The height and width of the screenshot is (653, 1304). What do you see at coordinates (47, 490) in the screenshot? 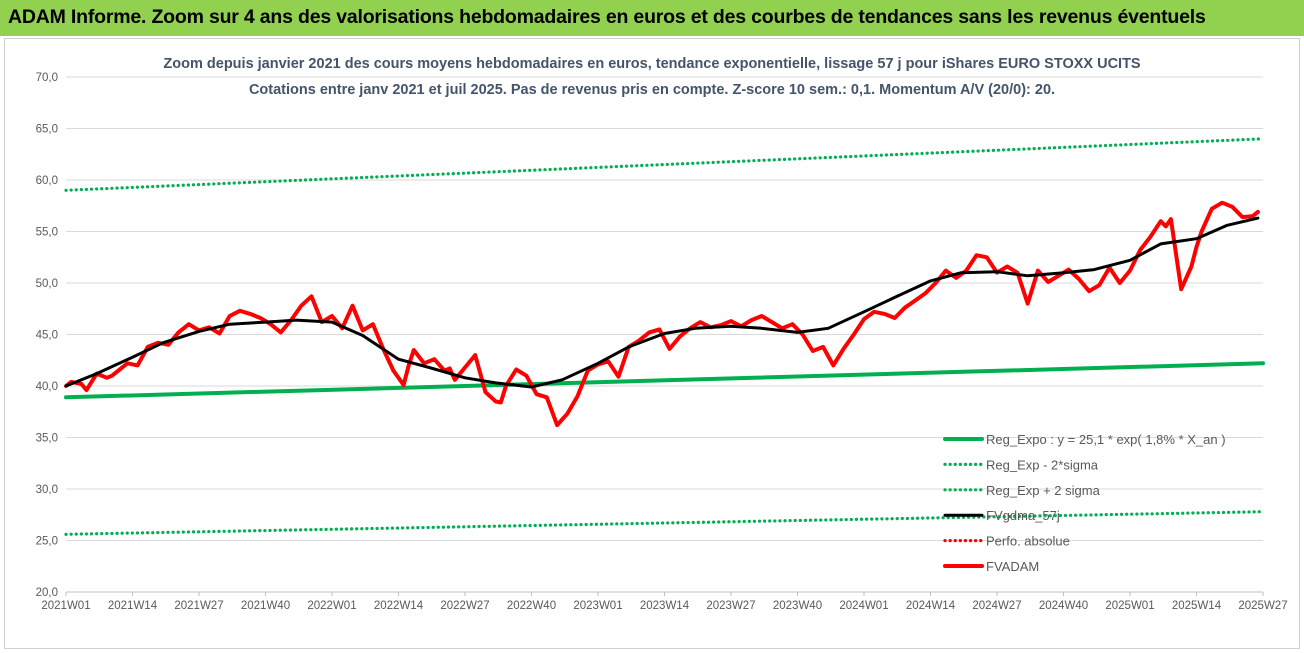
I see `y-tick-label: 30,0` at bounding box center [47, 490].